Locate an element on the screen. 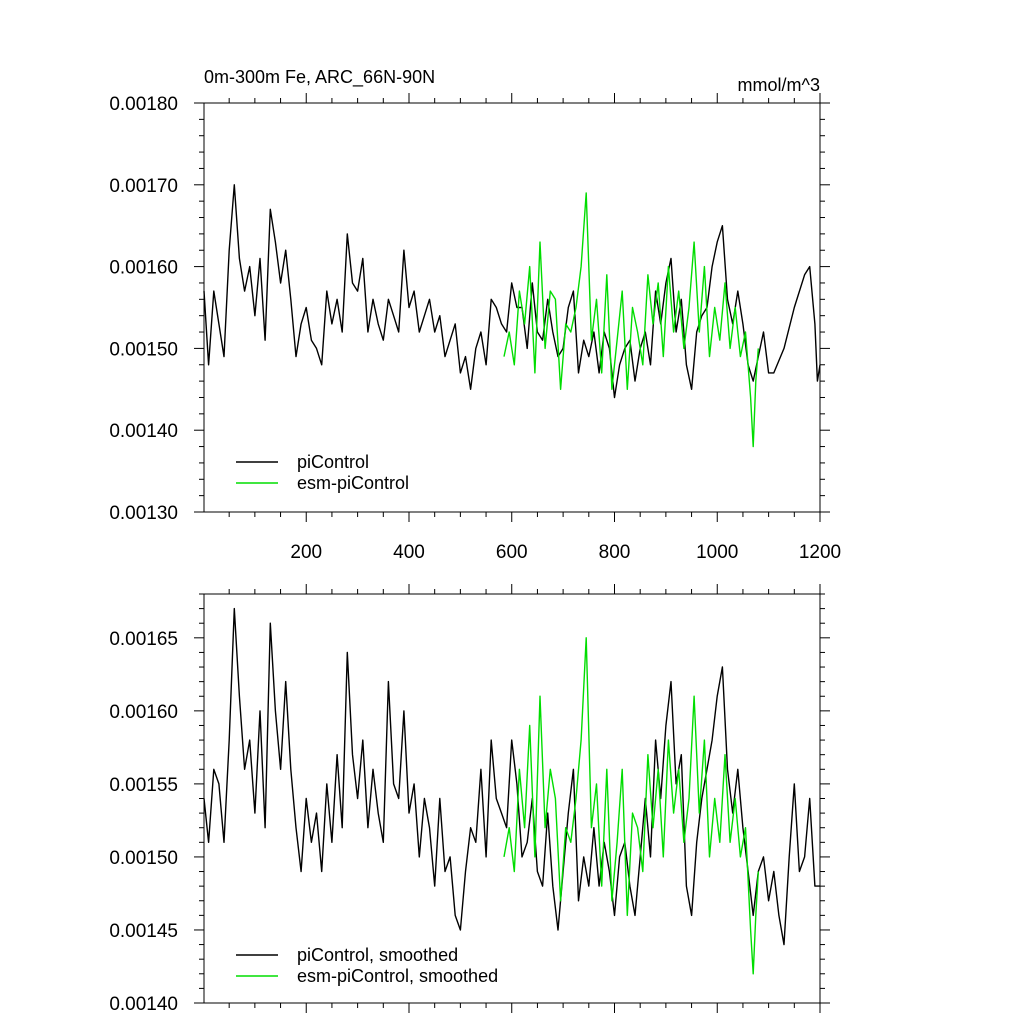  x-tick-label: 1200 is located at coordinates (820, 552).